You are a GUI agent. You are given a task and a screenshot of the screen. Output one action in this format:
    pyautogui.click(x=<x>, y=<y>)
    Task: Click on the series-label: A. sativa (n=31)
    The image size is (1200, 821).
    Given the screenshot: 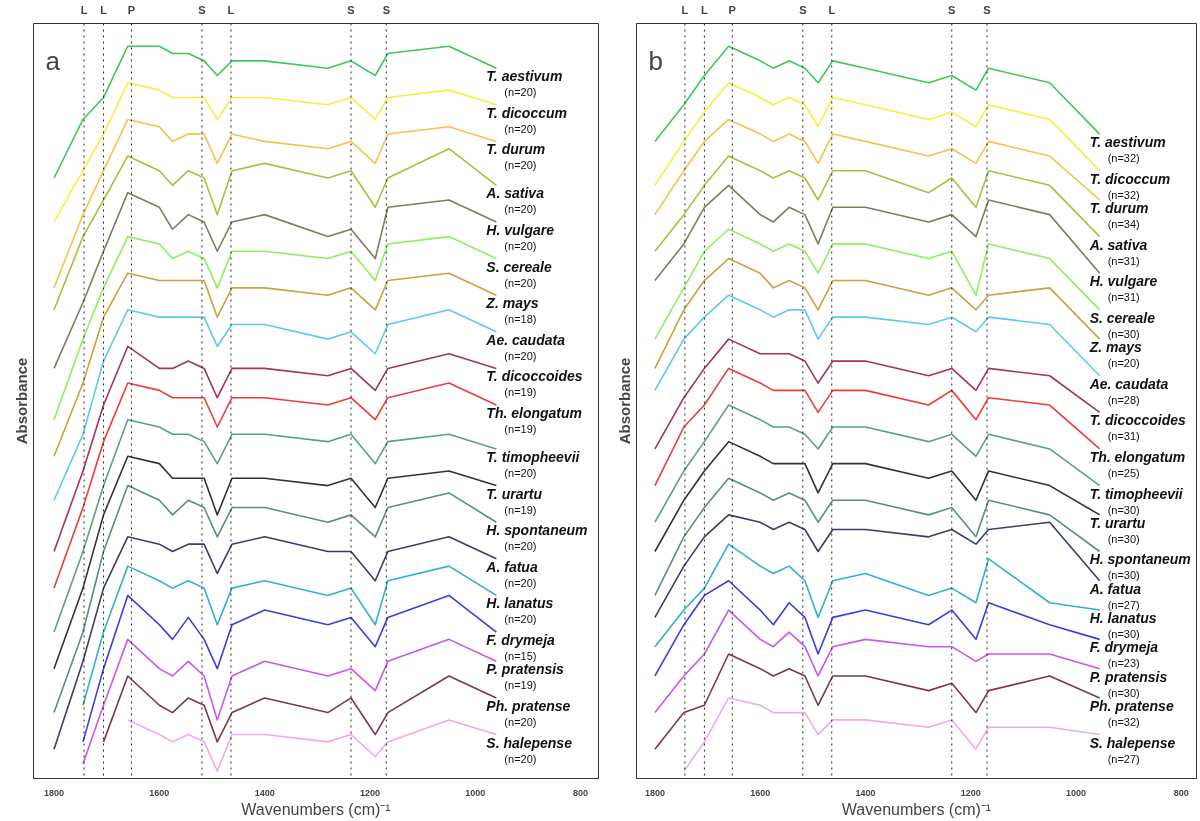 What is the action you would take?
    pyautogui.click(x=1118, y=251)
    